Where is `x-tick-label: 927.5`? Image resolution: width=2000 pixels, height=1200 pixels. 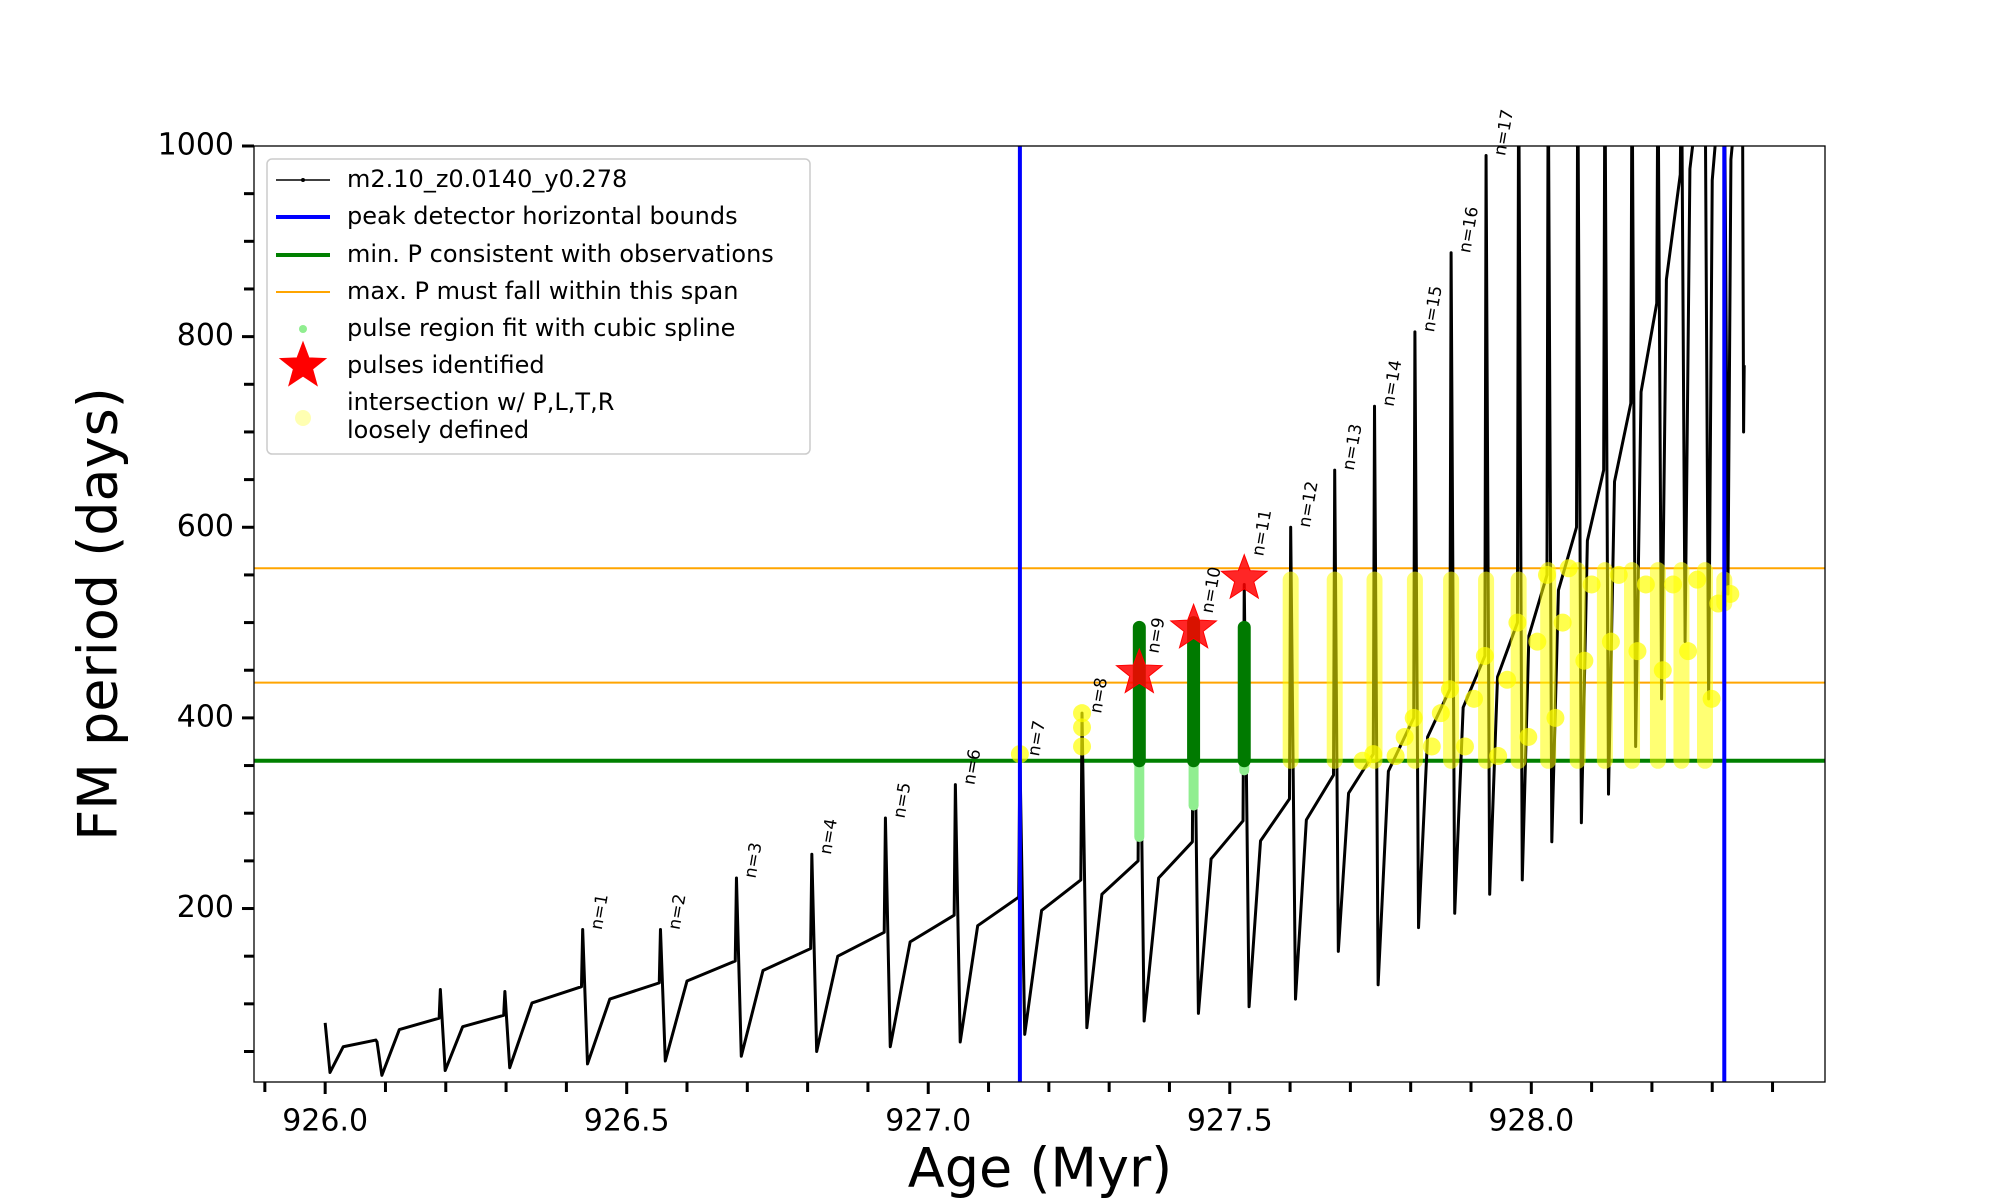 x-tick-label: 927.5 is located at coordinates (1230, 1121).